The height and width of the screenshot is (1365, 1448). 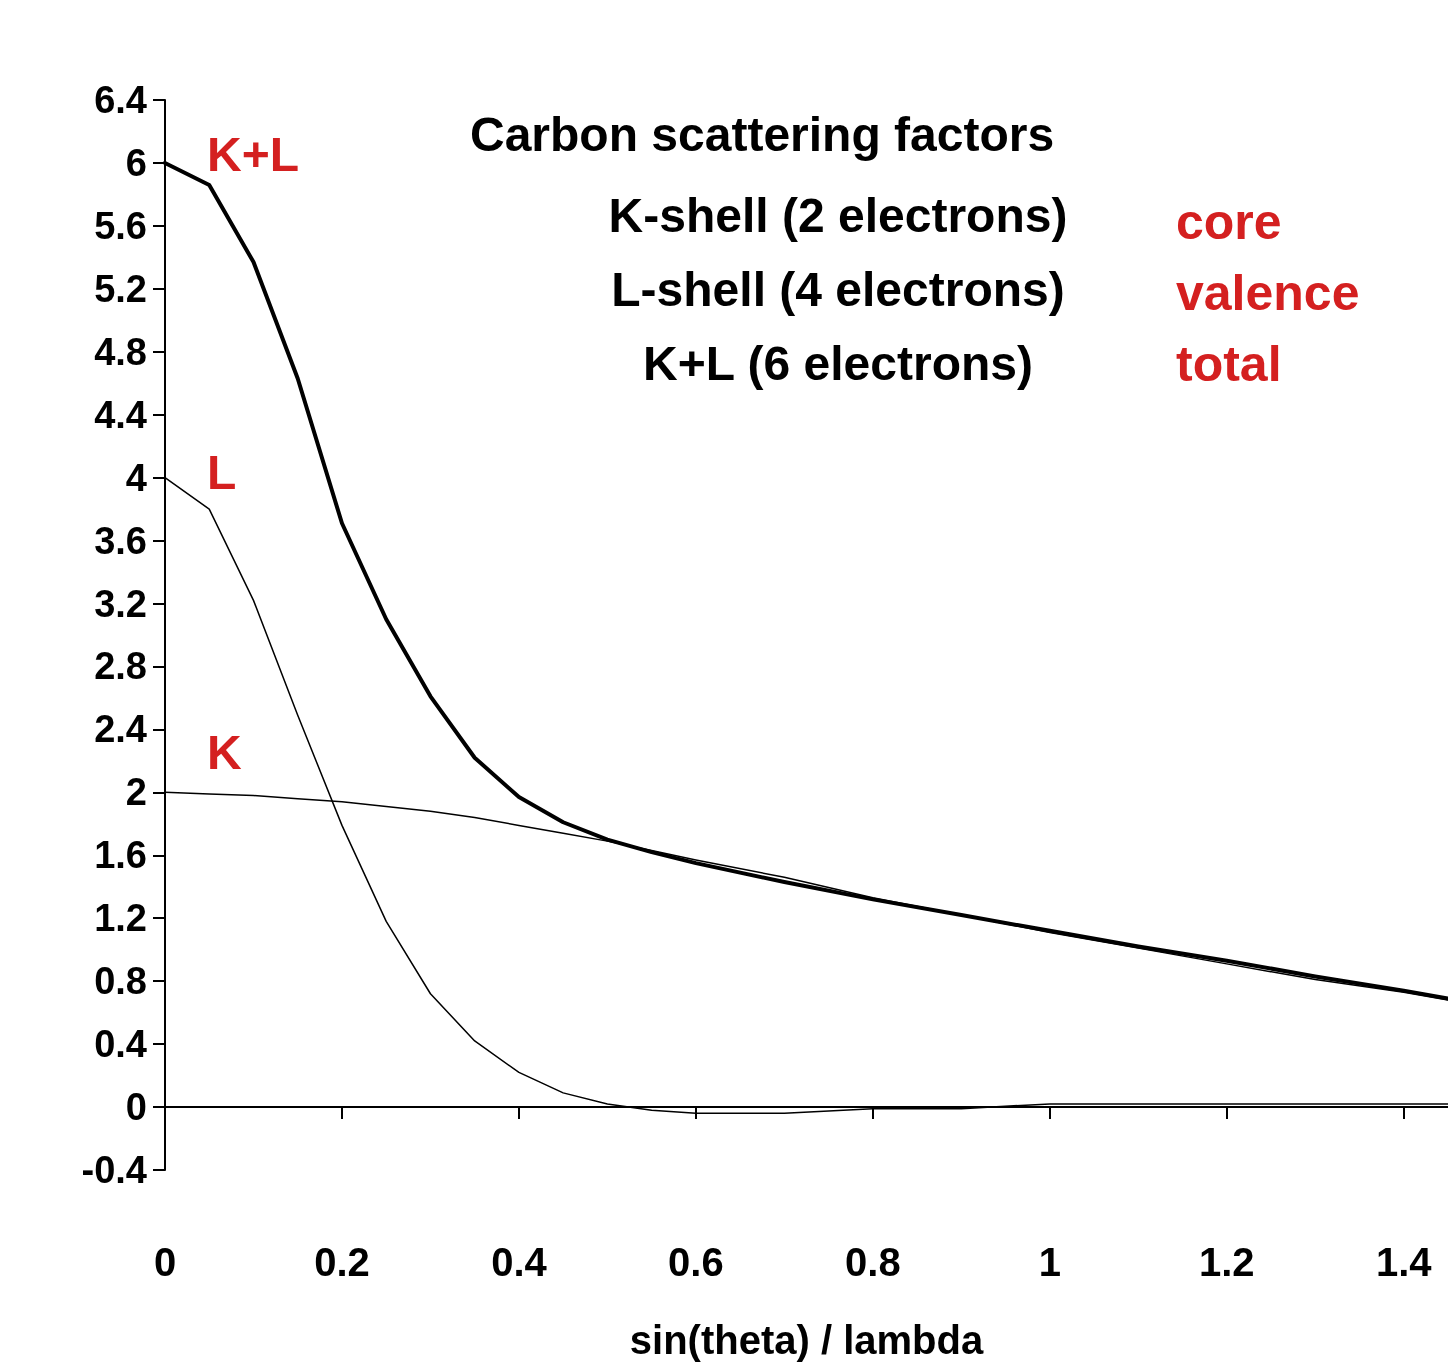 I want to click on y-tick-label: 6.4, so click(x=120, y=100).